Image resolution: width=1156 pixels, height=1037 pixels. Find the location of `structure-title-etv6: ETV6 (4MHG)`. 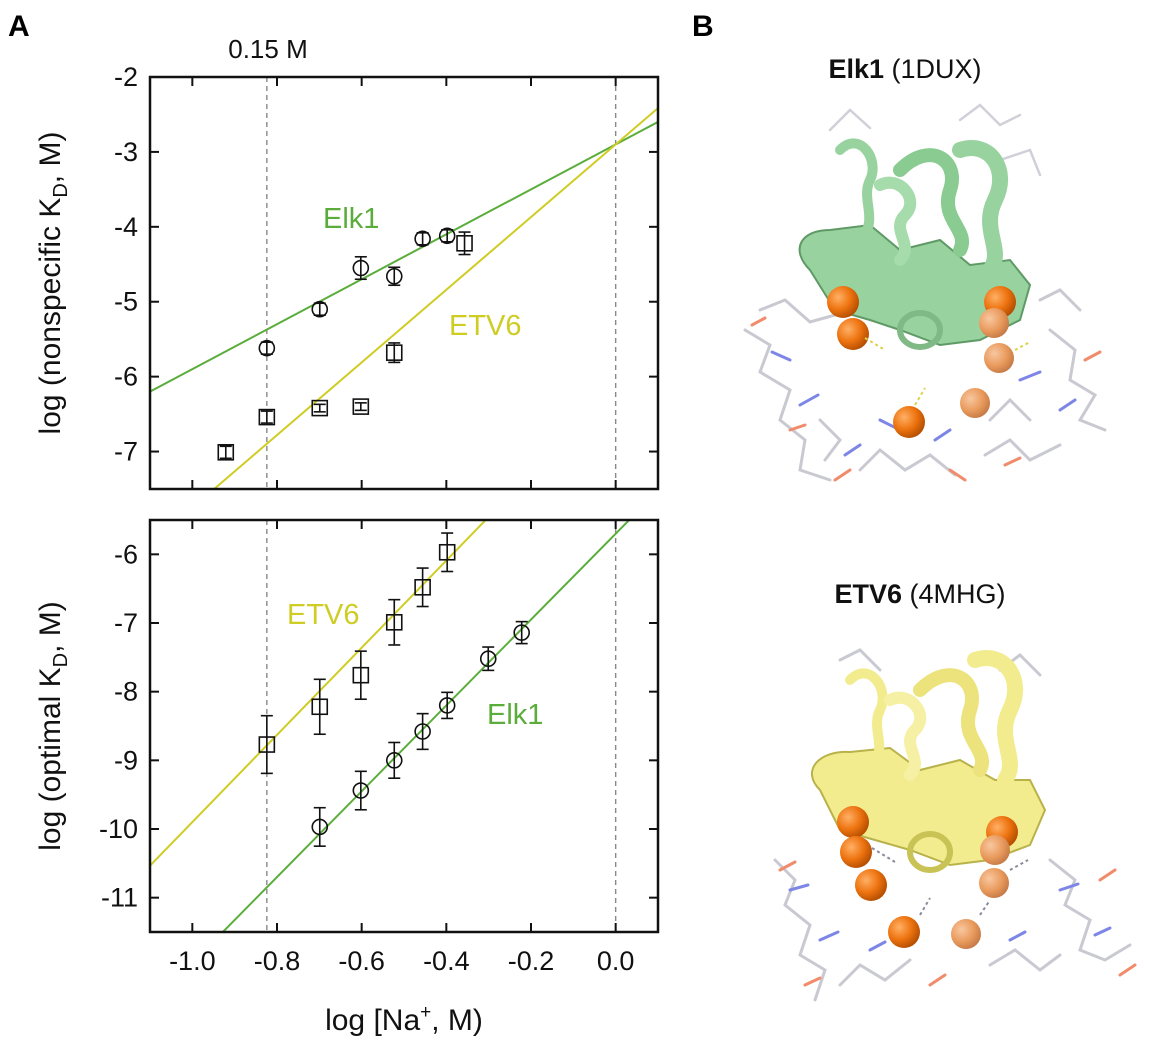

structure-title-etv6: ETV6 (4MHG) is located at coordinates (919, 594).